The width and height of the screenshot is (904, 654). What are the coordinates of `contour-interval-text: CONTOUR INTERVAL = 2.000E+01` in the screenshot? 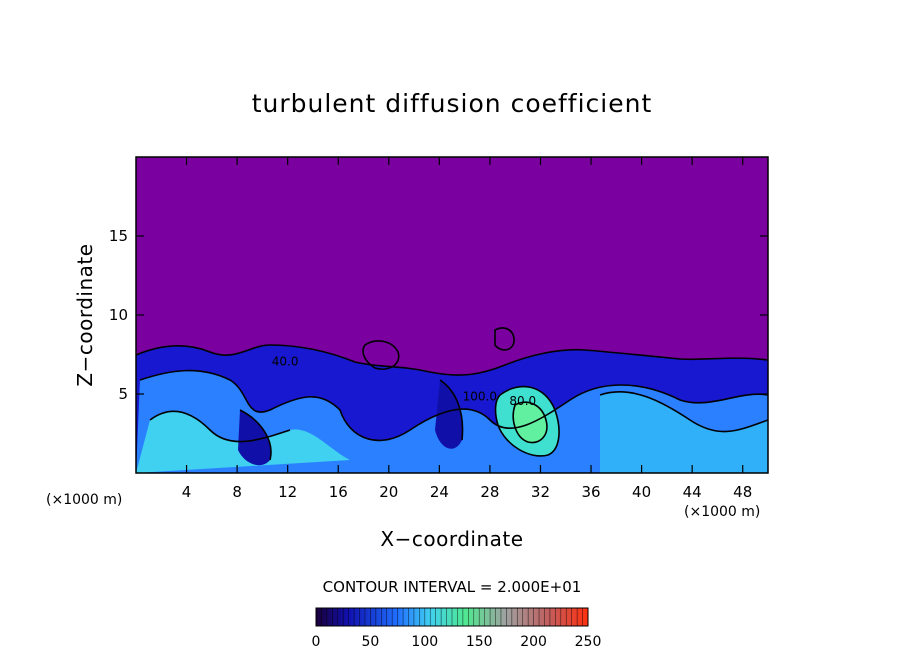 It's located at (452, 587).